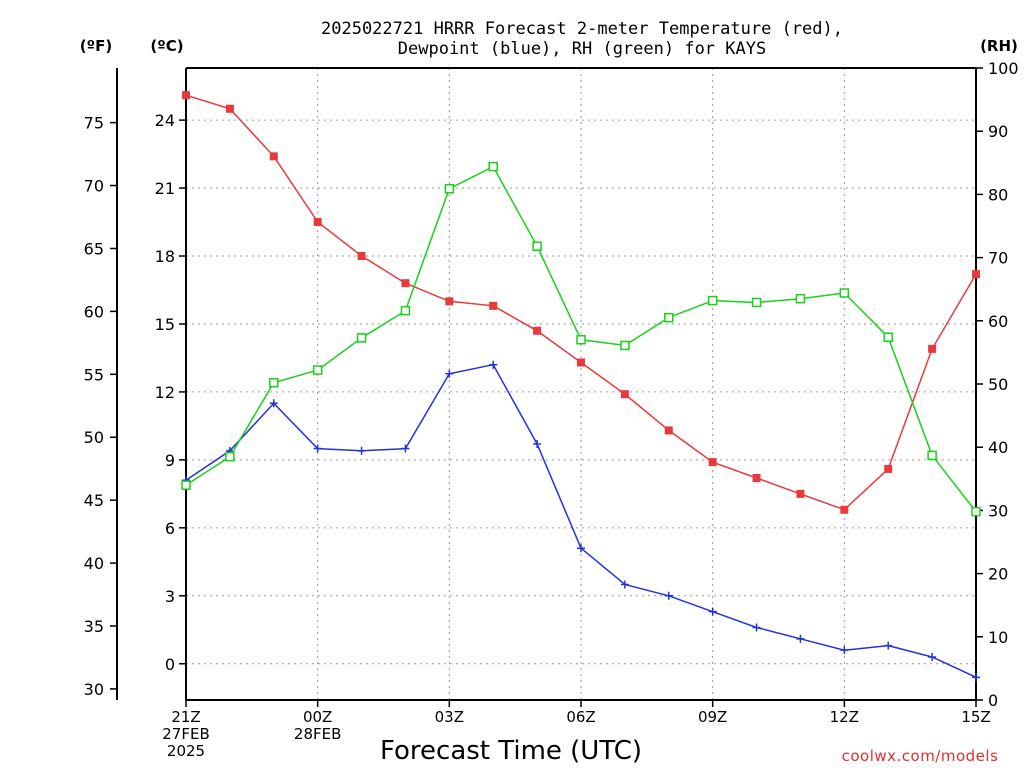  I want to click on celsius-tick-label: 24, so click(165, 120).